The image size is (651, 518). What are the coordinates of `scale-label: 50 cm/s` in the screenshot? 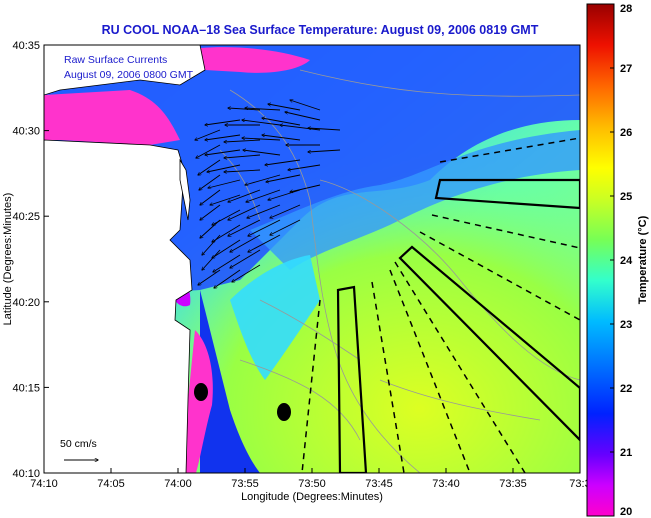 It's located at (78, 444).